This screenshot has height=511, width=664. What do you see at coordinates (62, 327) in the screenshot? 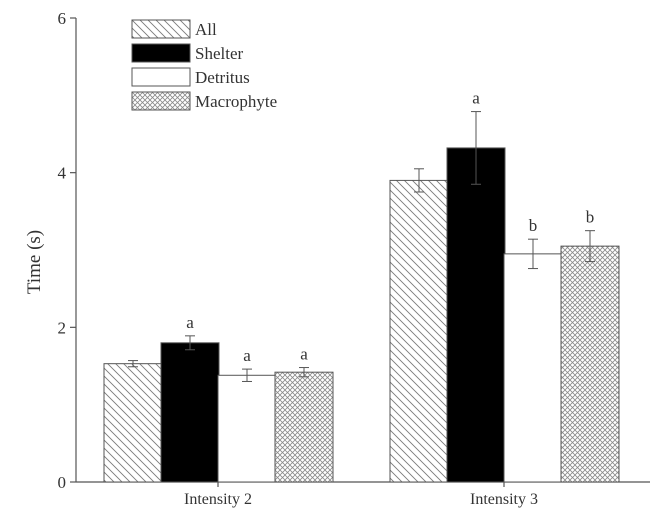
I see `y-tick-label: 2` at bounding box center [62, 327].